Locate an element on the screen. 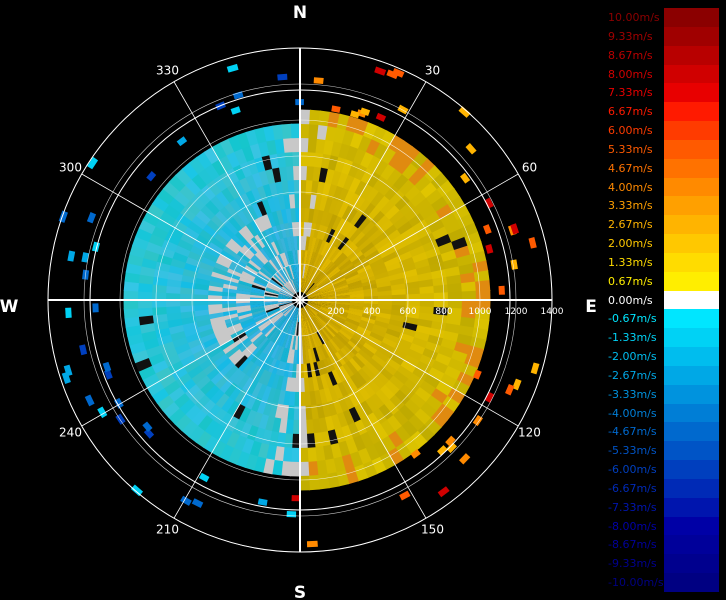  colorbar-entry: -6.67m/s is located at coordinates (663, 488).